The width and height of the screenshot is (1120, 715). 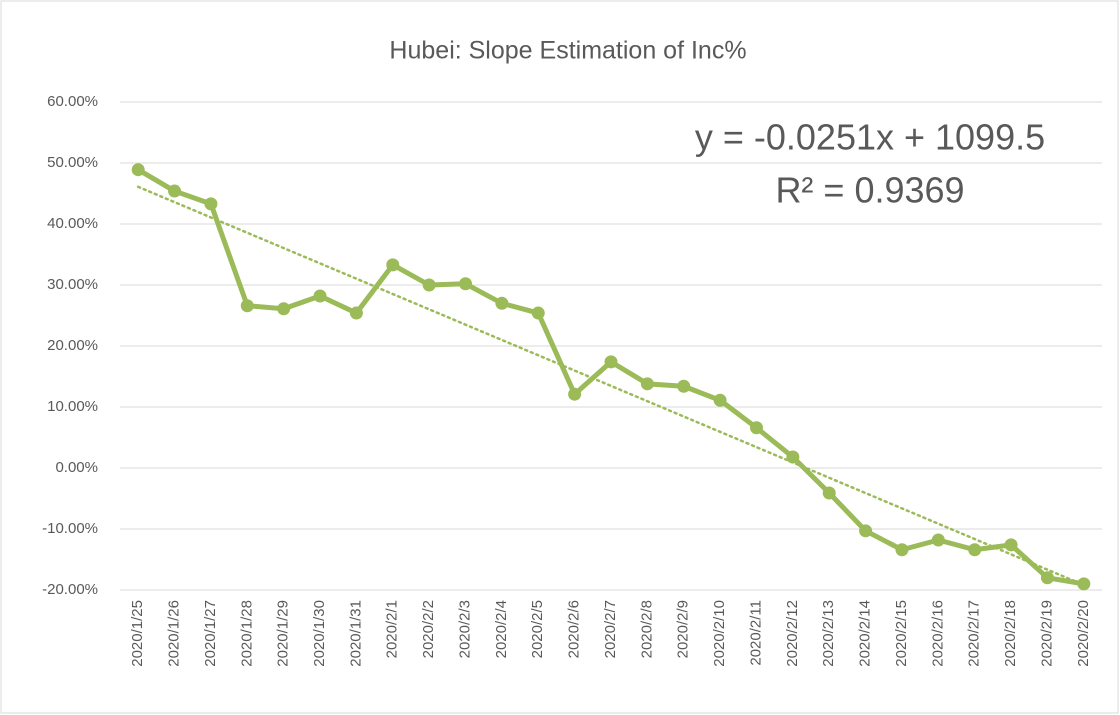 I want to click on y-tick-label: 30.00%, so click(x=72, y=284).